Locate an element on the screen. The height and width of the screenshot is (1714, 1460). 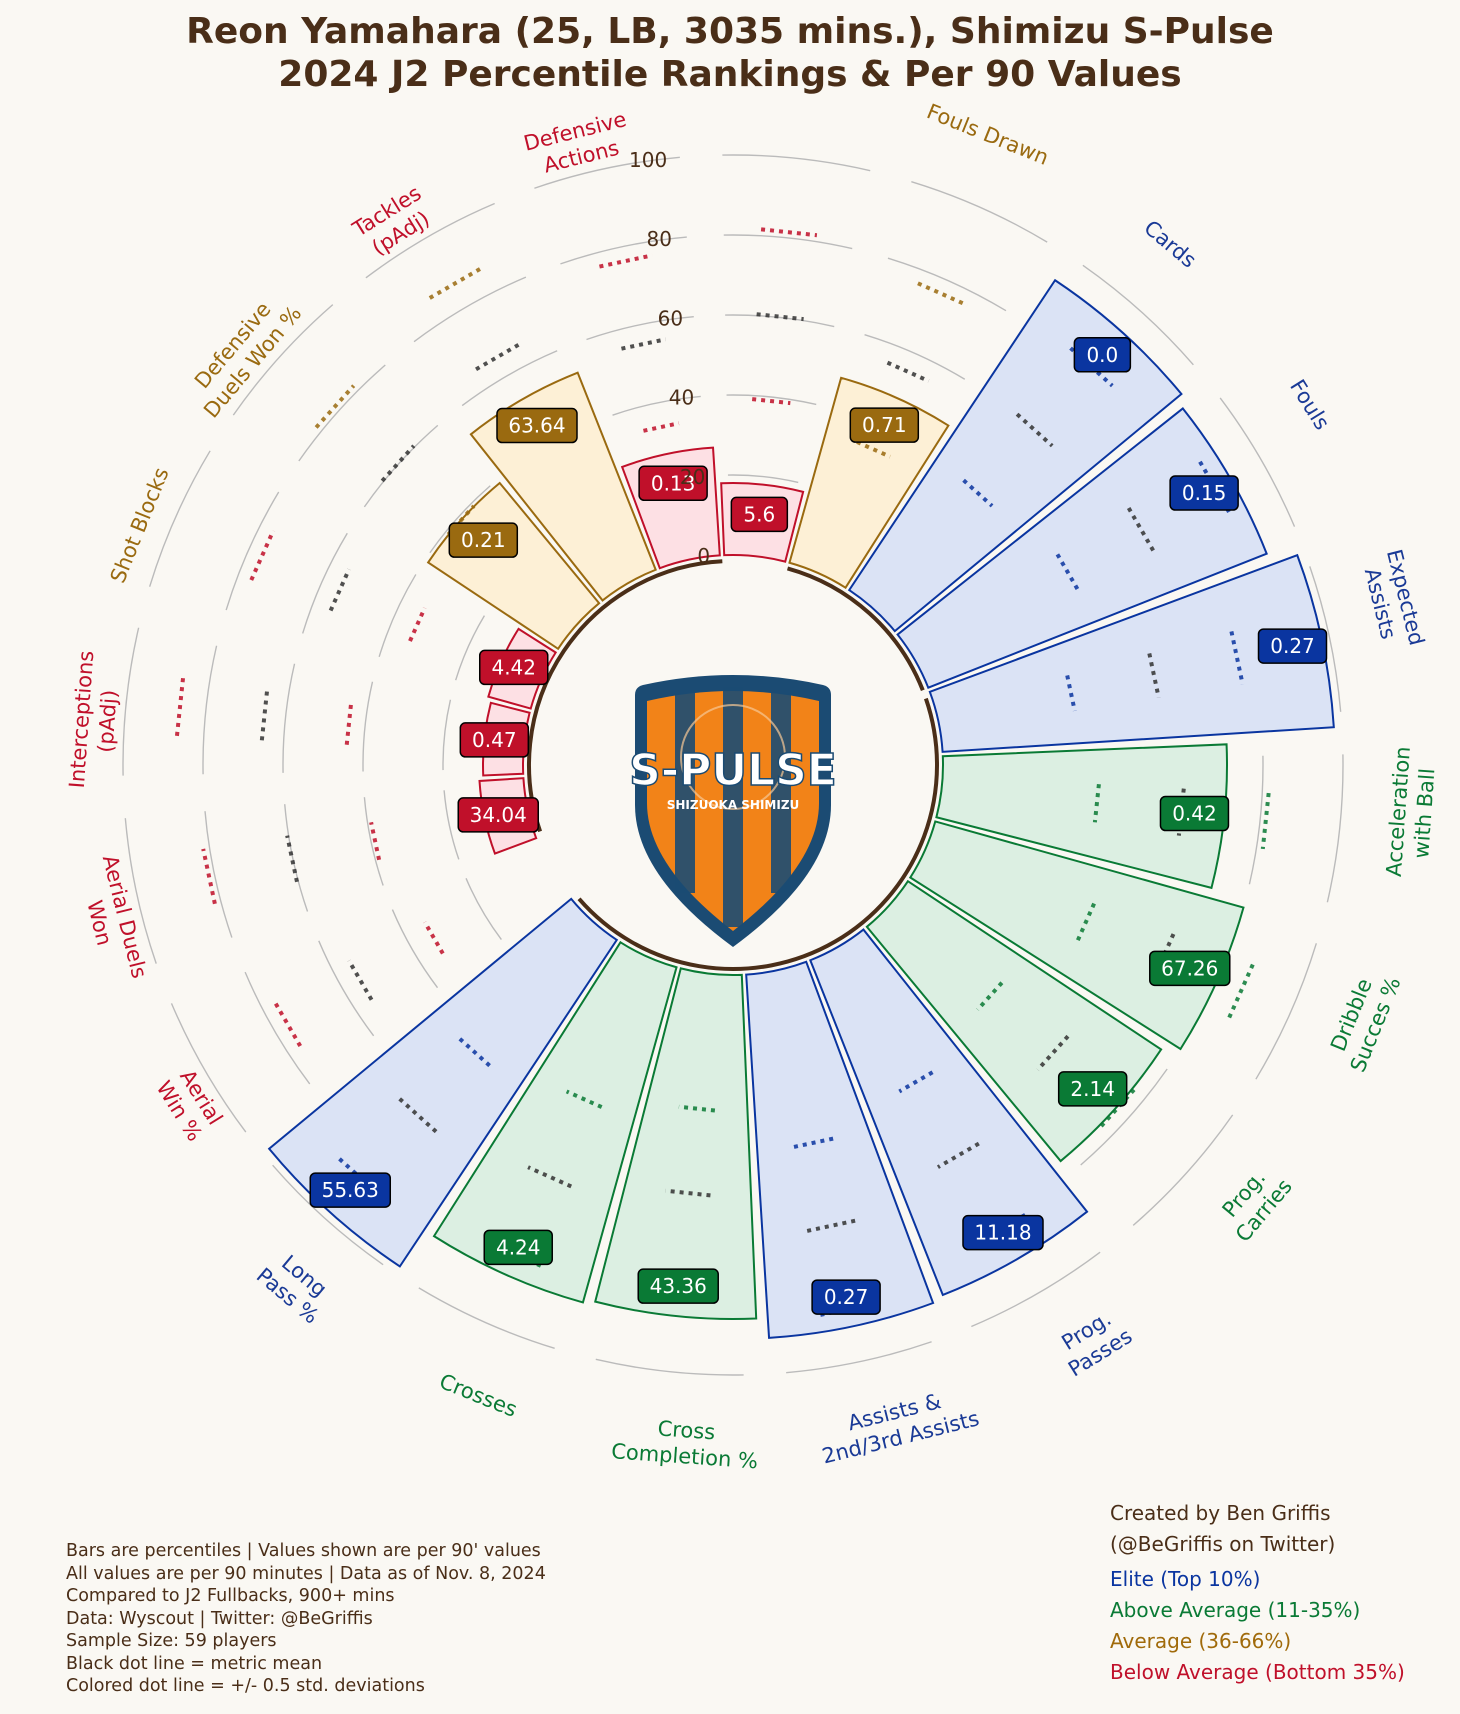
value-label: 67.26 is located at coordinates (1189, 968).